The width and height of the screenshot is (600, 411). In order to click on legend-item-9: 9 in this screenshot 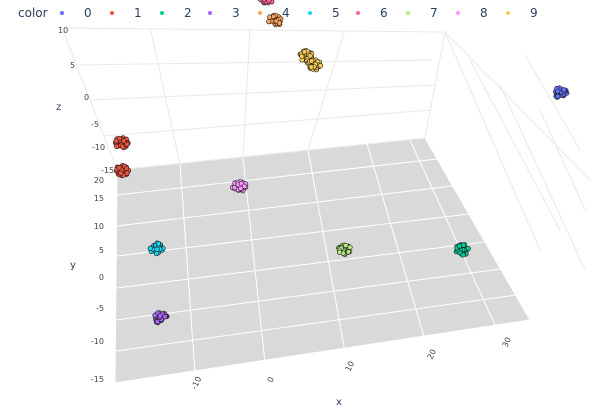, I will do `click(522, 13)`.